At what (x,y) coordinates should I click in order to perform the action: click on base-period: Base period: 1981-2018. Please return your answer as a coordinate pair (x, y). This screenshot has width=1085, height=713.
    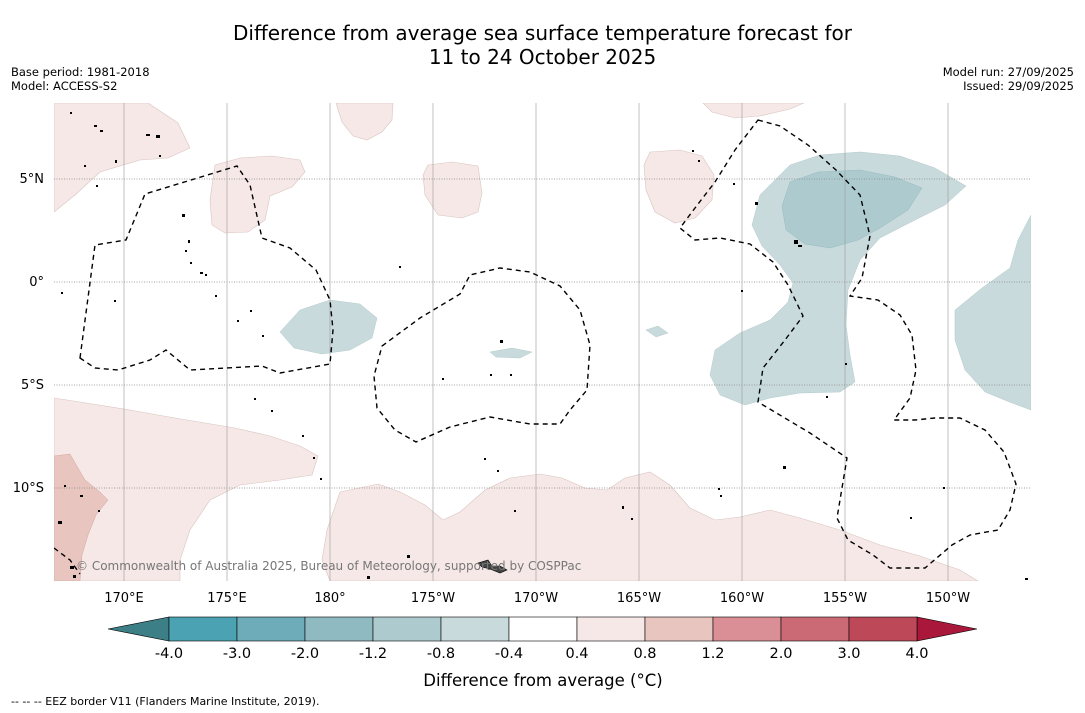
    Looking at the image, I should click on (80, 72).